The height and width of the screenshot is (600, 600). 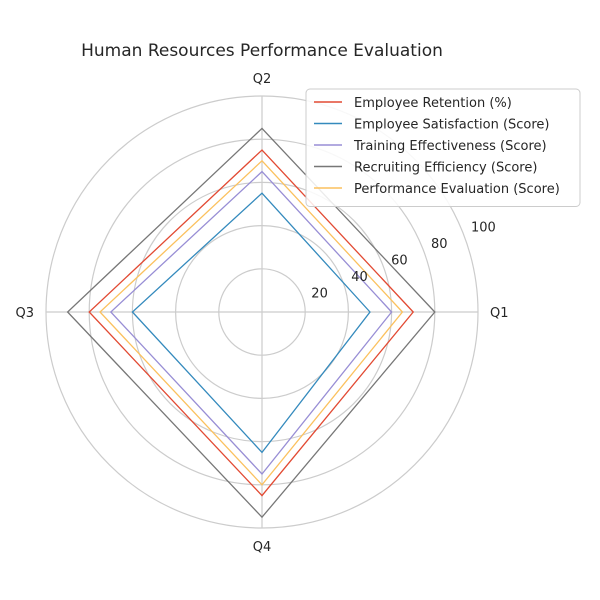 I want to click on category-label: Q3, so click(x=24, y=313).